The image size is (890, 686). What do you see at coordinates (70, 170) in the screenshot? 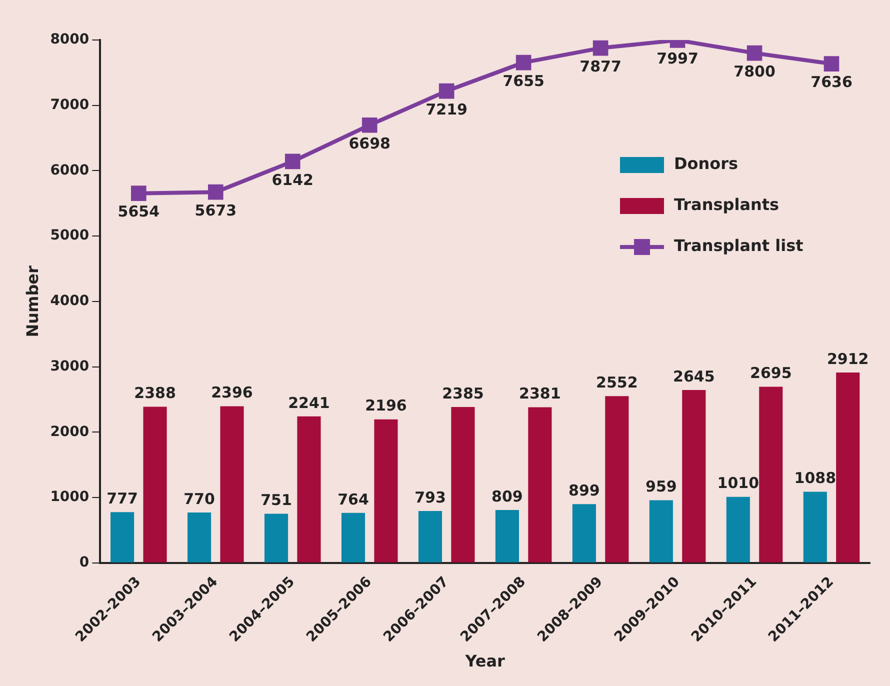
I see `y-tick-label: 6000` at bounding box center [70, 170].